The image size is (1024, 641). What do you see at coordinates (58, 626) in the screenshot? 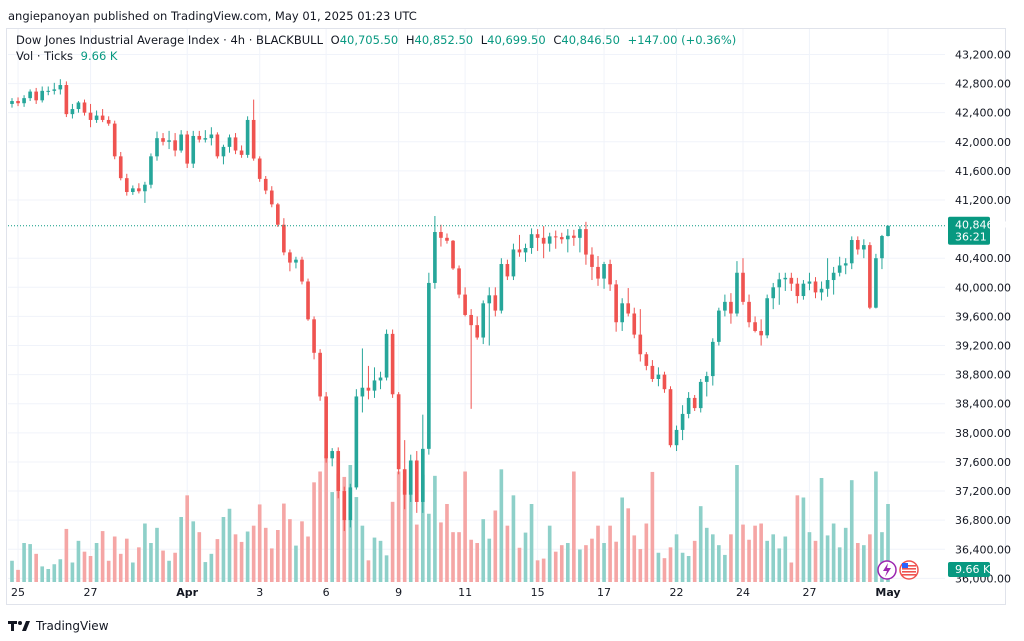
I see `tradingview-footer: TradingView` at bounding box center [58, 626].